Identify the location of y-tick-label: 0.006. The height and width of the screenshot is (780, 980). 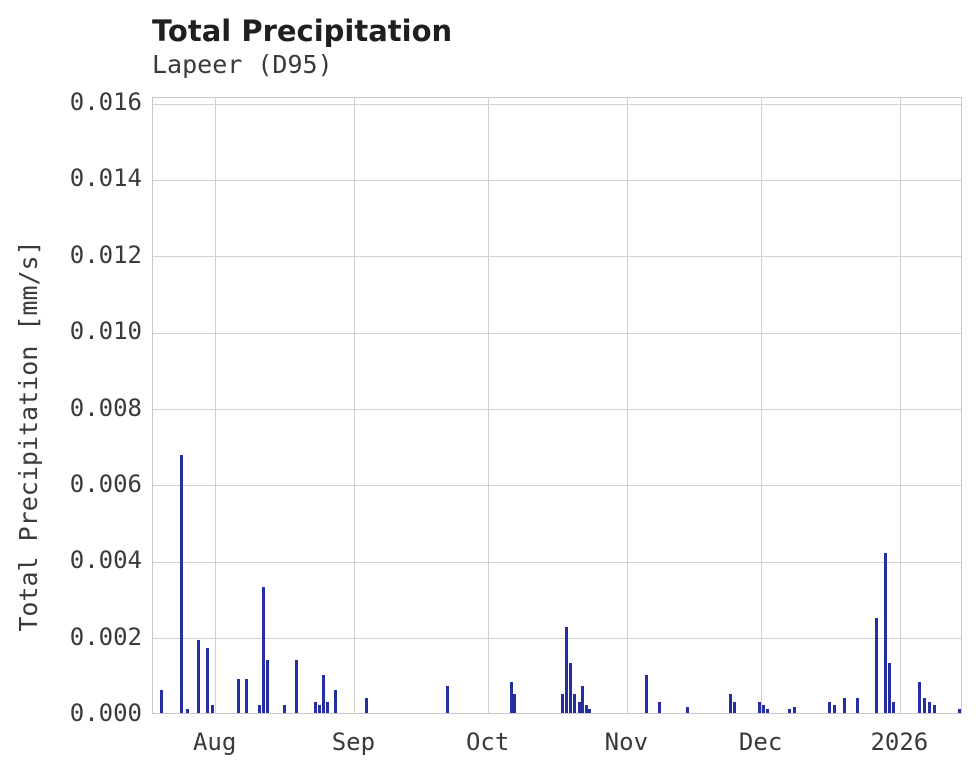
(105, 483).